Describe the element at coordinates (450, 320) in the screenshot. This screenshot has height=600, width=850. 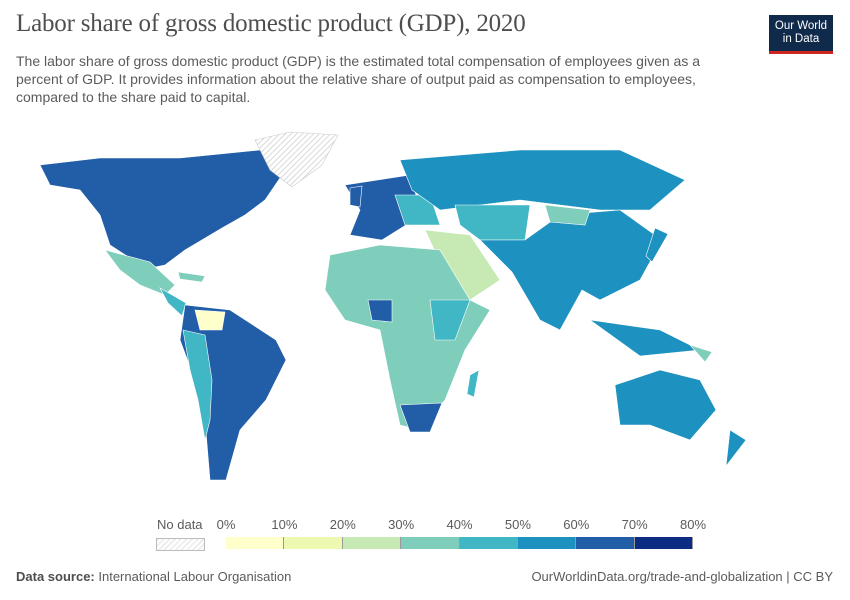
I see `region-east-africa` at that location.